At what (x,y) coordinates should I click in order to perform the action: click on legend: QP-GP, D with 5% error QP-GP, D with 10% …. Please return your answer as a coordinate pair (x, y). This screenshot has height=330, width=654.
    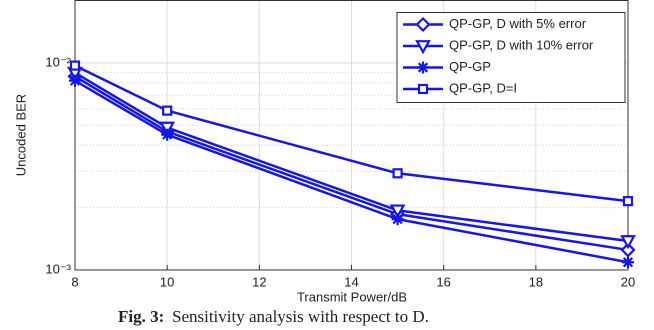
    Looking at the image, I should click on (511, 57).